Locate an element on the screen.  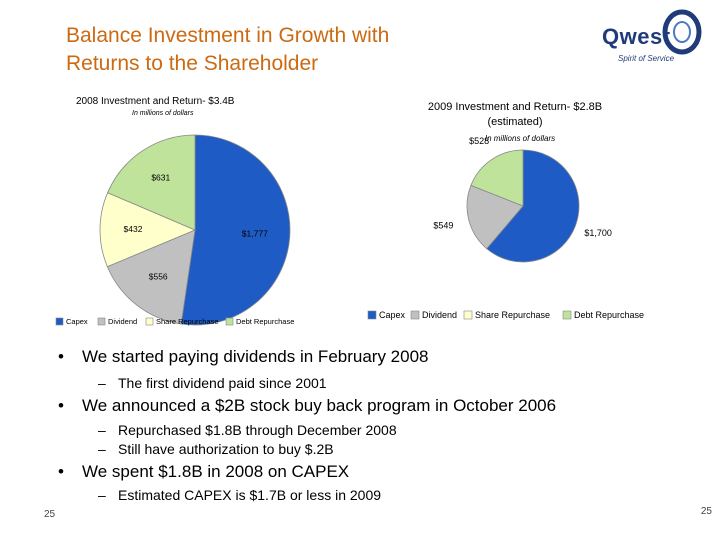
pie-label-debt-repurchase: $528 is located at coordinates (479, 141).